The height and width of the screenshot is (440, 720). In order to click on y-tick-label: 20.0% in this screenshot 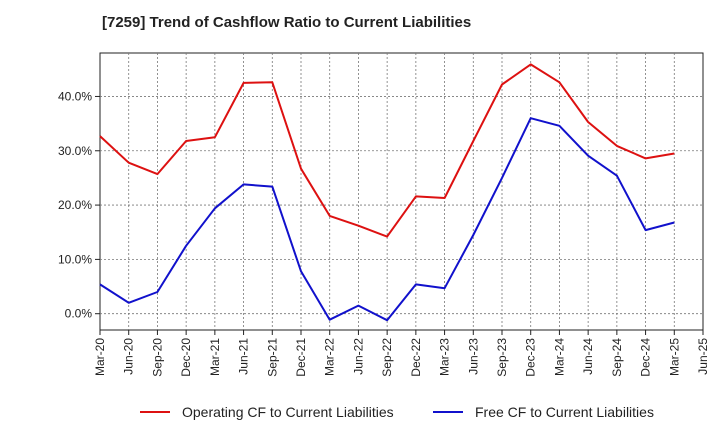, I will do `click(75, 205)`.